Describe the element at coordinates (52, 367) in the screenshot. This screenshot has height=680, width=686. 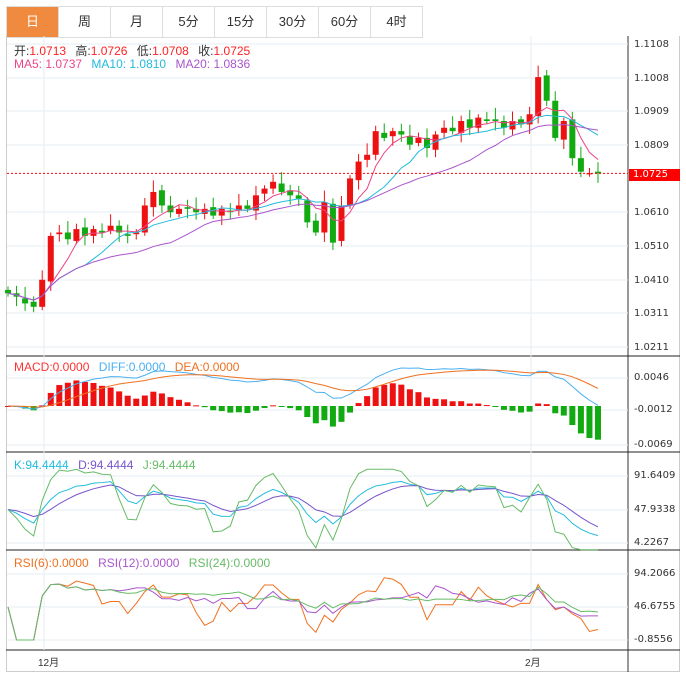
I see `macd-value: MACD:0.0000` at that location.